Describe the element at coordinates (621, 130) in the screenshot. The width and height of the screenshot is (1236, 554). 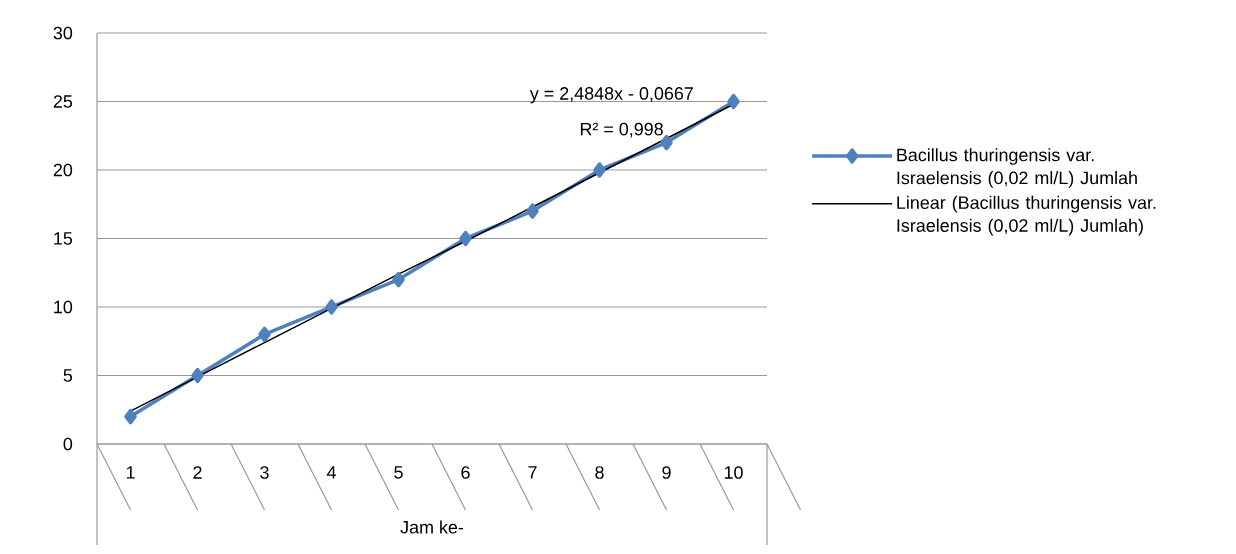
I see `annotation: R² = 0,998` at that location.